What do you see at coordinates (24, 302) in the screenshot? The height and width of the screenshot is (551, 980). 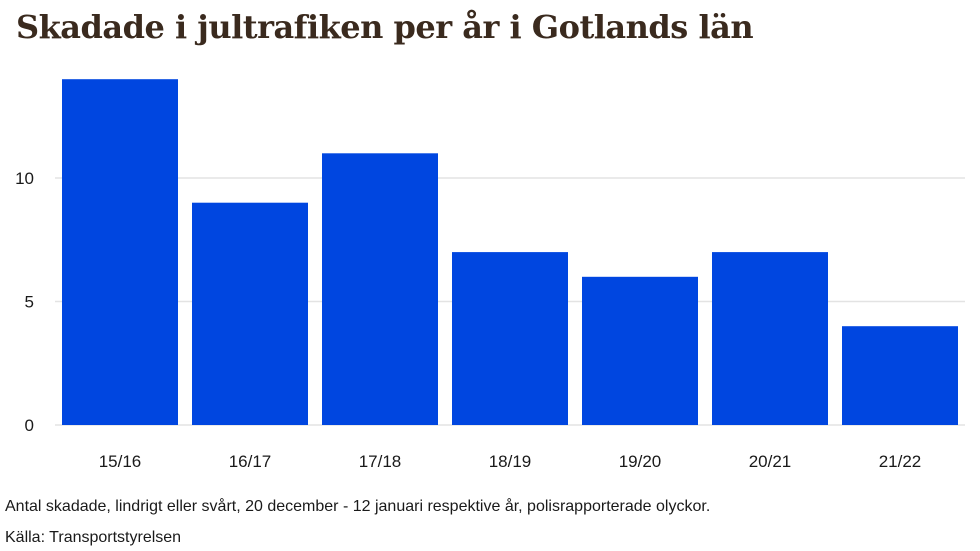 I see `y-axis-ticks: 0 5 10` at bounding box center [24, 302].